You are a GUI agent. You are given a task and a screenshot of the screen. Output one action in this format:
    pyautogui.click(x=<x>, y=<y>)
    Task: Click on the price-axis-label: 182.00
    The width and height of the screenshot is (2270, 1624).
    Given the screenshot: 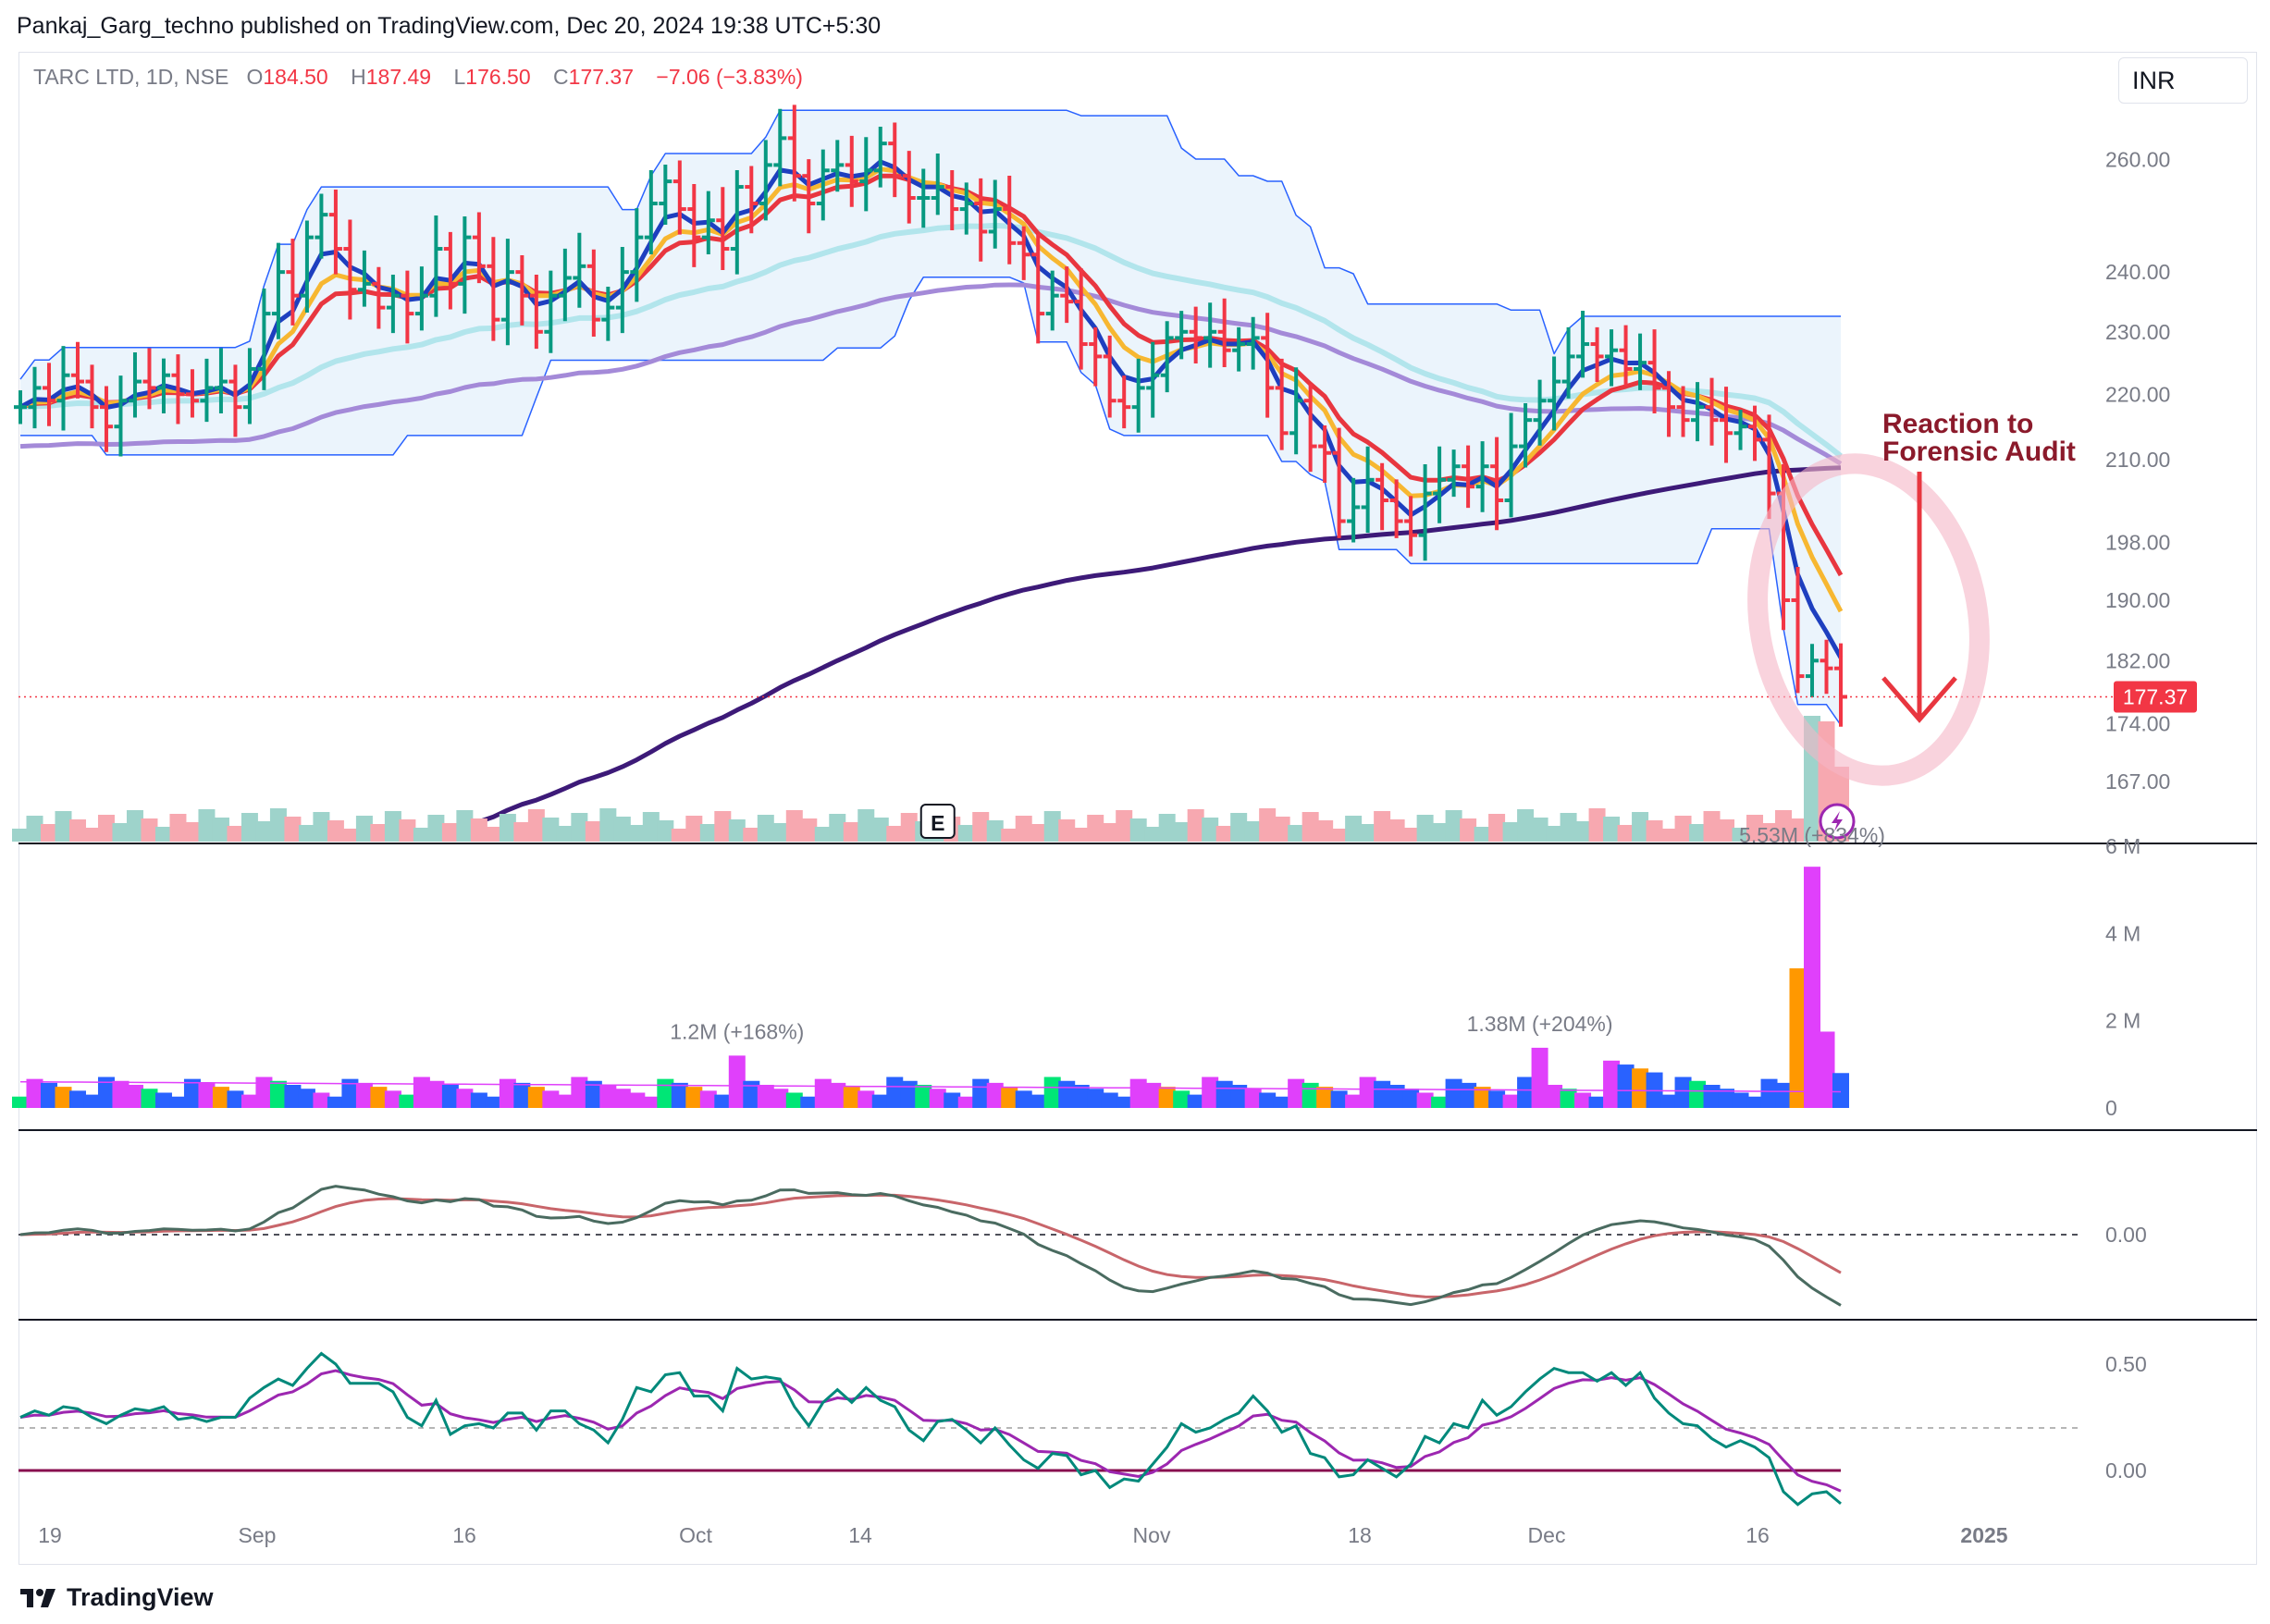 What is the action you would take?
    pyautogui.click(x=2137, y=660)
    